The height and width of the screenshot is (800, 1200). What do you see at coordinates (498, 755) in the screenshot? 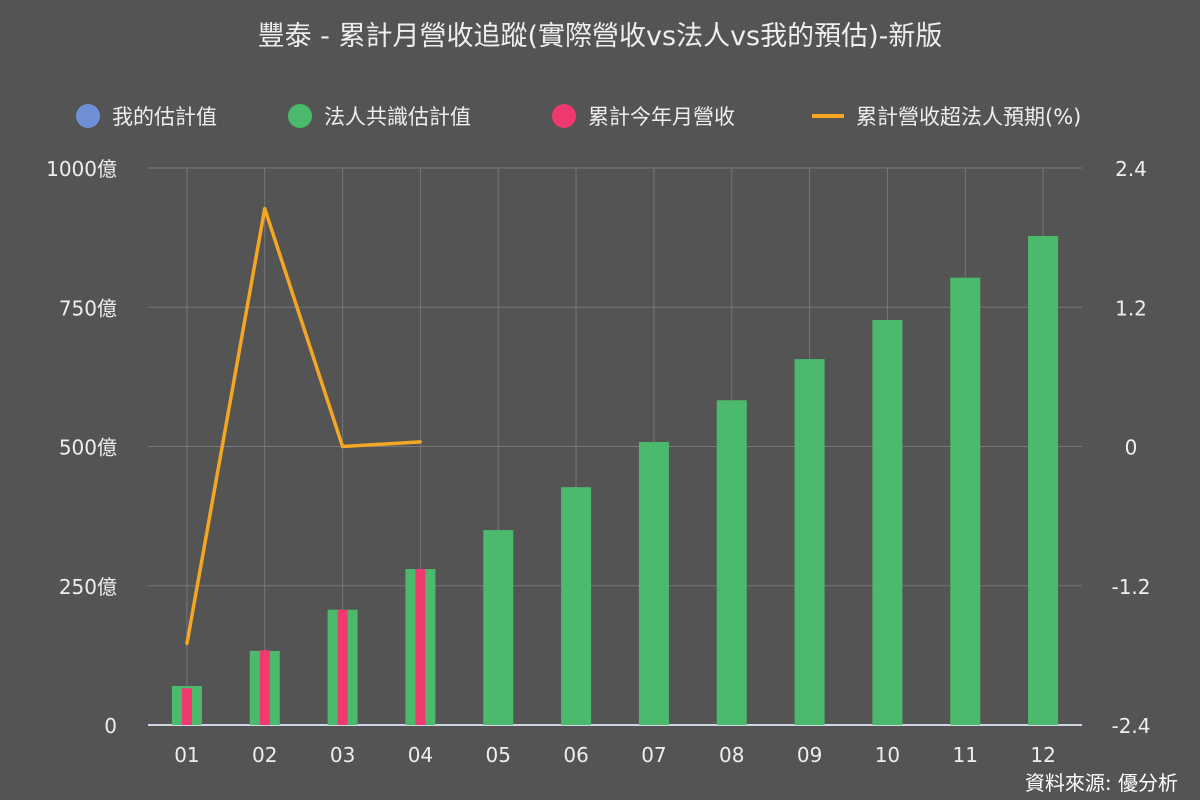
I see `x-tick-label: 05` at bounding box center [498, 755].